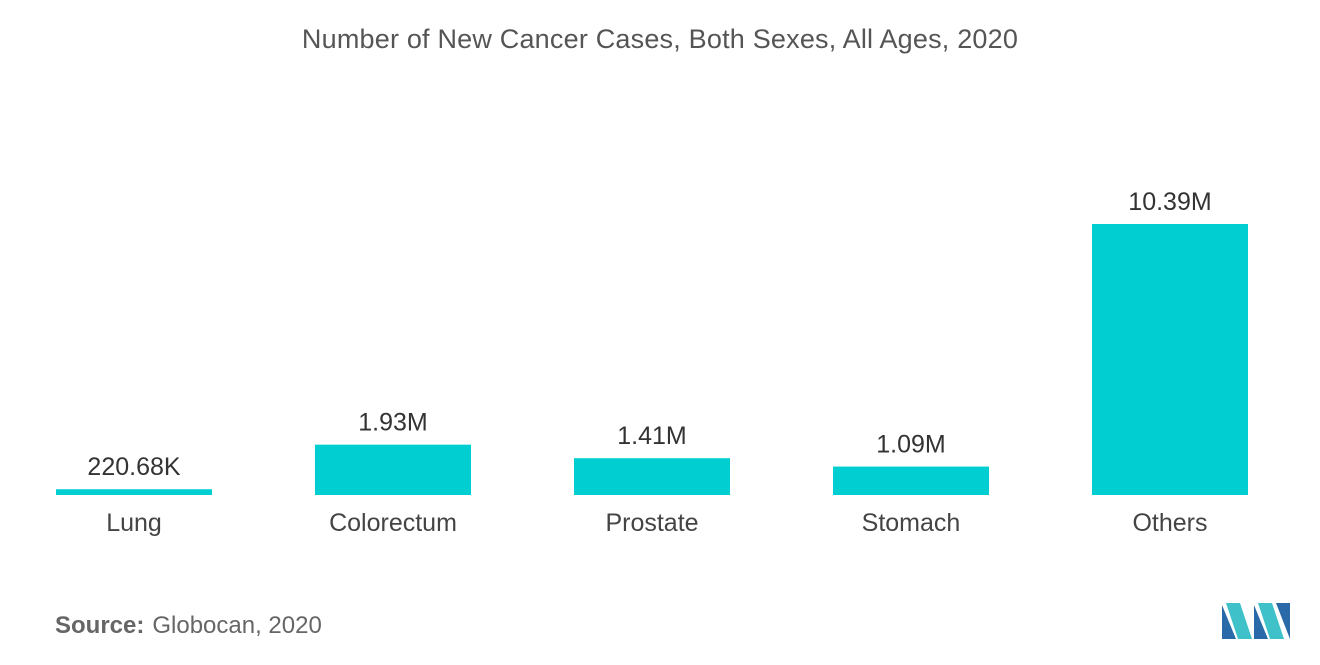 Image resolution: width=1320 pixels, height=665 pixels. I want to click on value-label-lung: 220.68K, so click(133, 467).